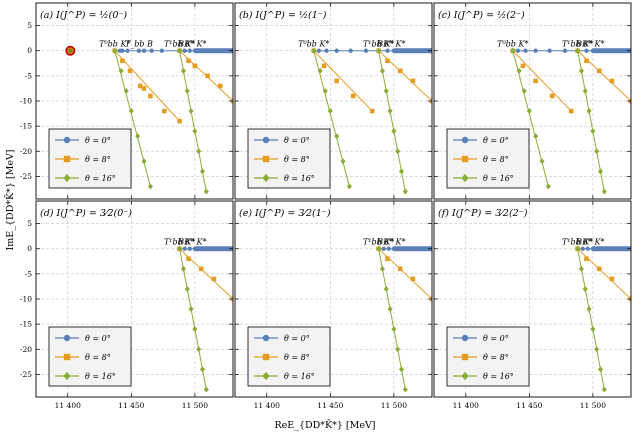 This screenshot has height=437, width=642. What do you see at coordinates (10, 199) in the screenshot?
I see `y-axis-label: ImE_{DD*K̄*} [MeV]` at bounding box center [10, 199].